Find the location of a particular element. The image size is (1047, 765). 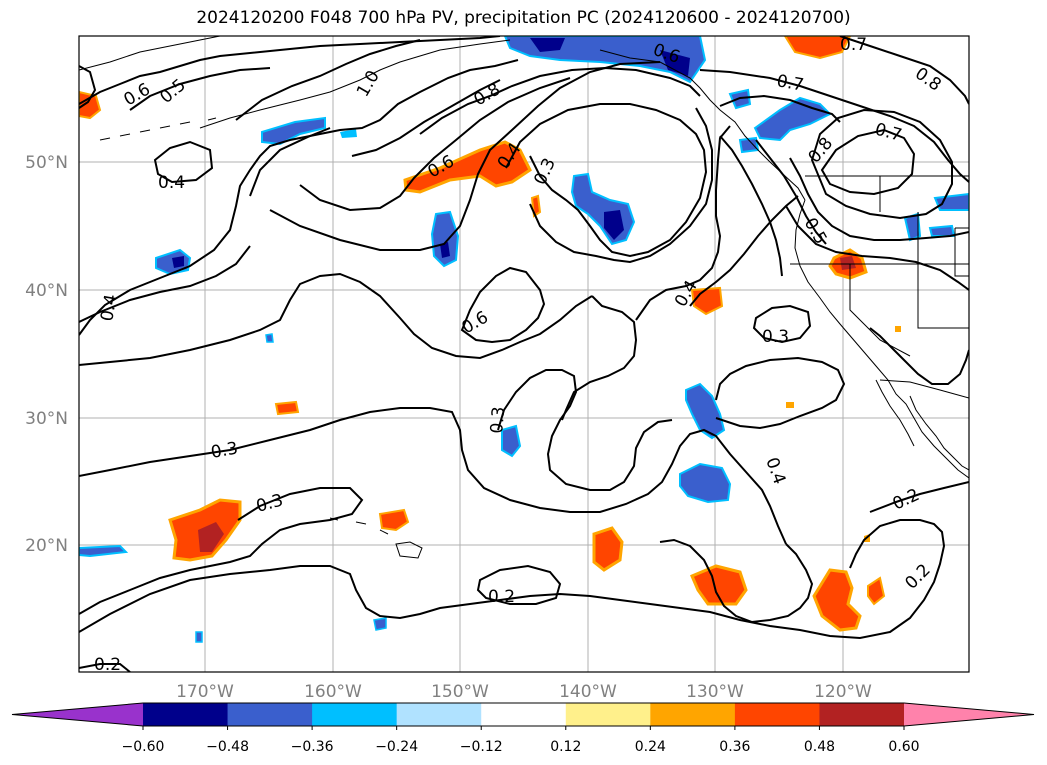

lon-label: 150°W is located at coordinates (460, 692).